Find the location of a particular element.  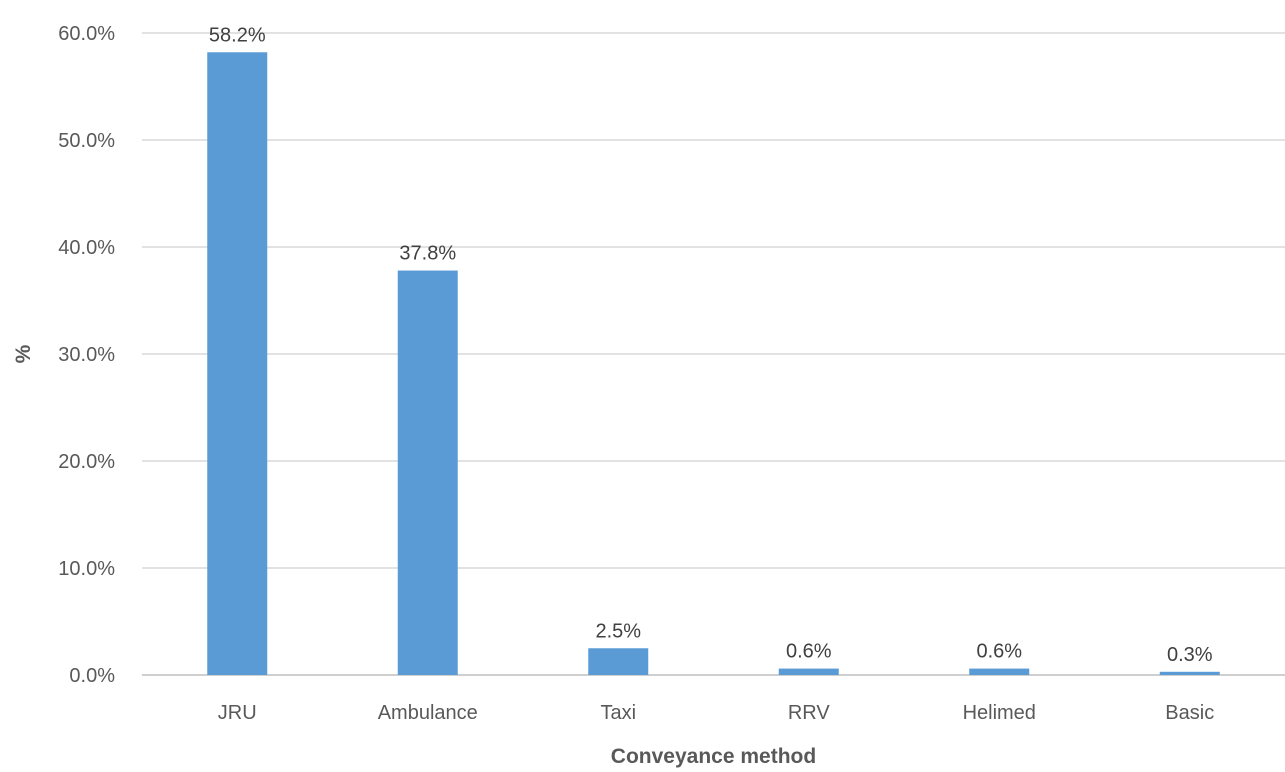

data-label-helimed: 0.6% is located at coordinates (999, 652).